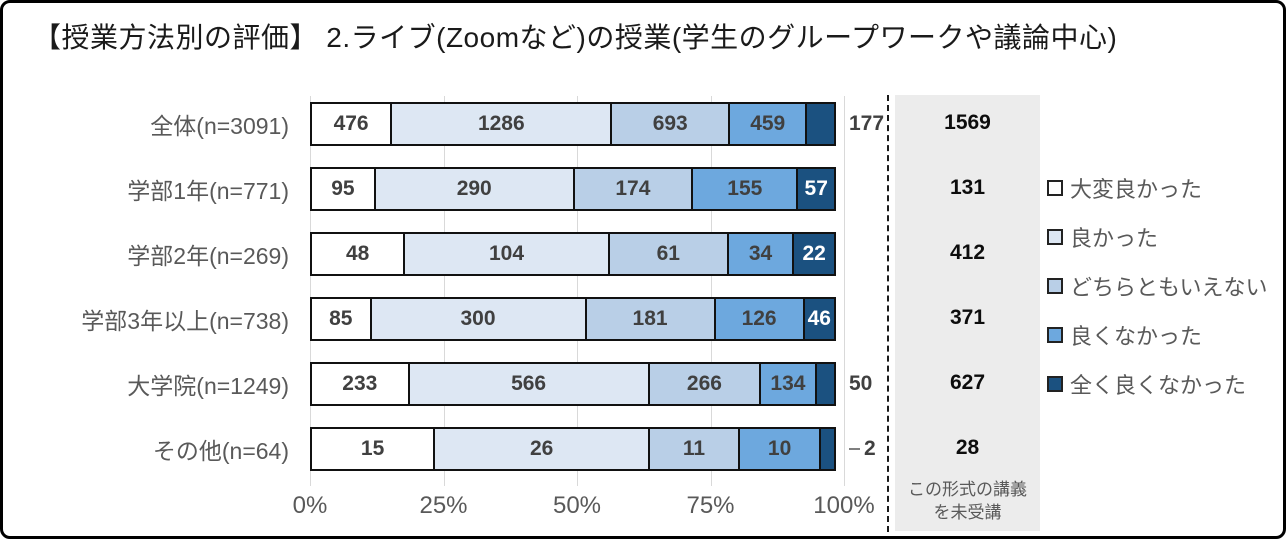 This screenshot has width=1286, height=539. I want to click on x-tick-label: 0%, so click(310, 505).